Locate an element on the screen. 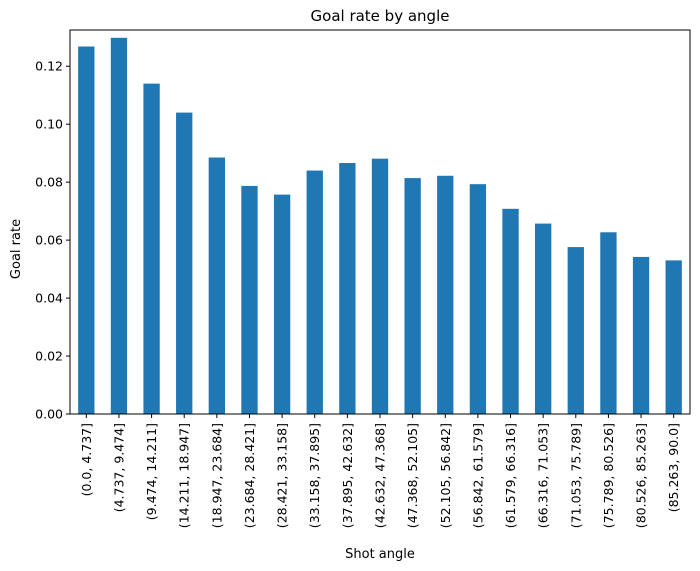 The width and height of the screenshot is (700, 571). x-tick-label: (9.474, 14.211] is located at coordinates (151, 471).